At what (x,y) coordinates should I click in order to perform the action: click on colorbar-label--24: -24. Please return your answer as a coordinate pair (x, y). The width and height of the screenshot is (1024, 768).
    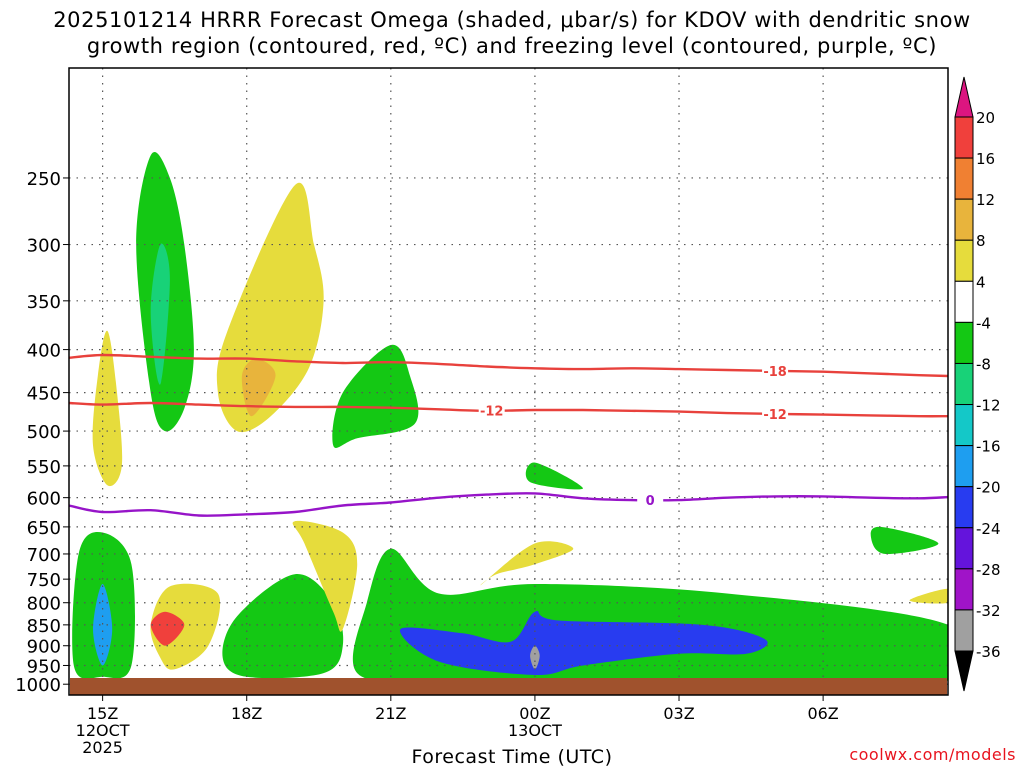
    Looking at the image, I should click on (988, 529).